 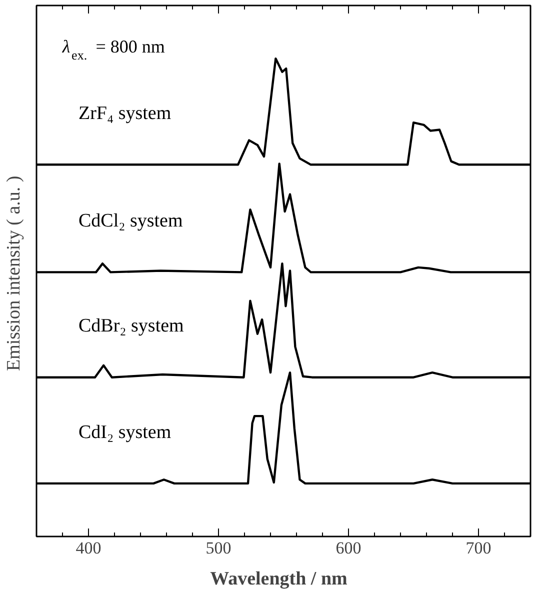 What do you see at coordinates (125, 113) in the screenshot?
I see `text: ZrF₄ system` at bounding box center [125, 113].